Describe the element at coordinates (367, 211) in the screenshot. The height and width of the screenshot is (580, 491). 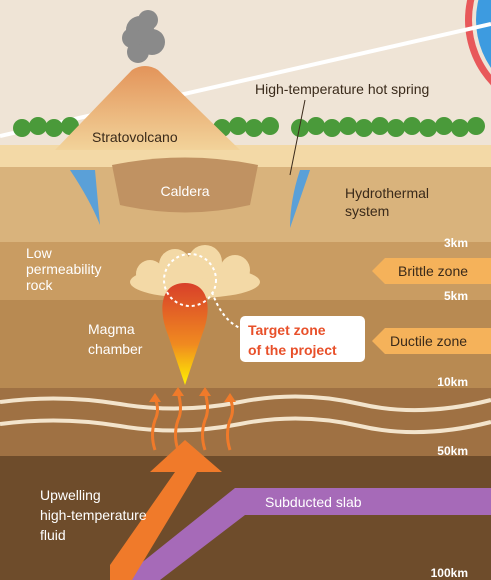
I see `label: system` at that location.